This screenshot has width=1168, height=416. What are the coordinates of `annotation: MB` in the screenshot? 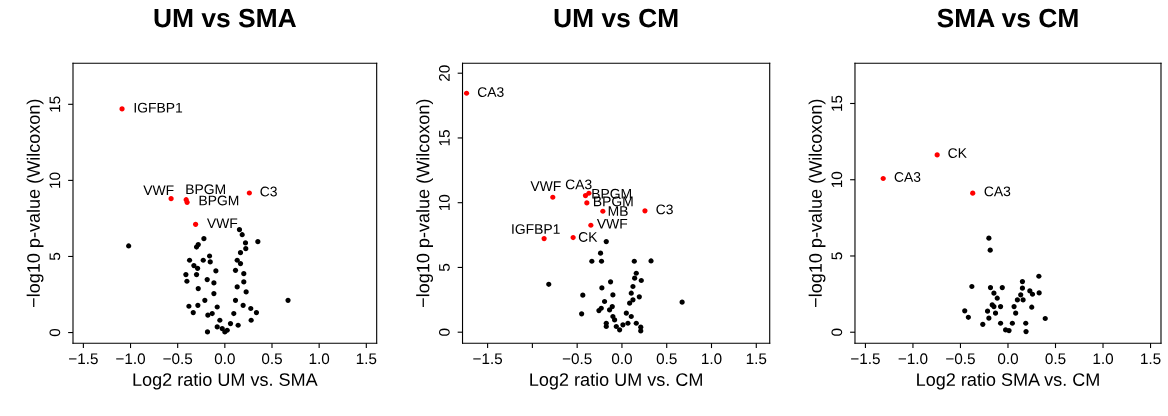 It's located at (618, 211).